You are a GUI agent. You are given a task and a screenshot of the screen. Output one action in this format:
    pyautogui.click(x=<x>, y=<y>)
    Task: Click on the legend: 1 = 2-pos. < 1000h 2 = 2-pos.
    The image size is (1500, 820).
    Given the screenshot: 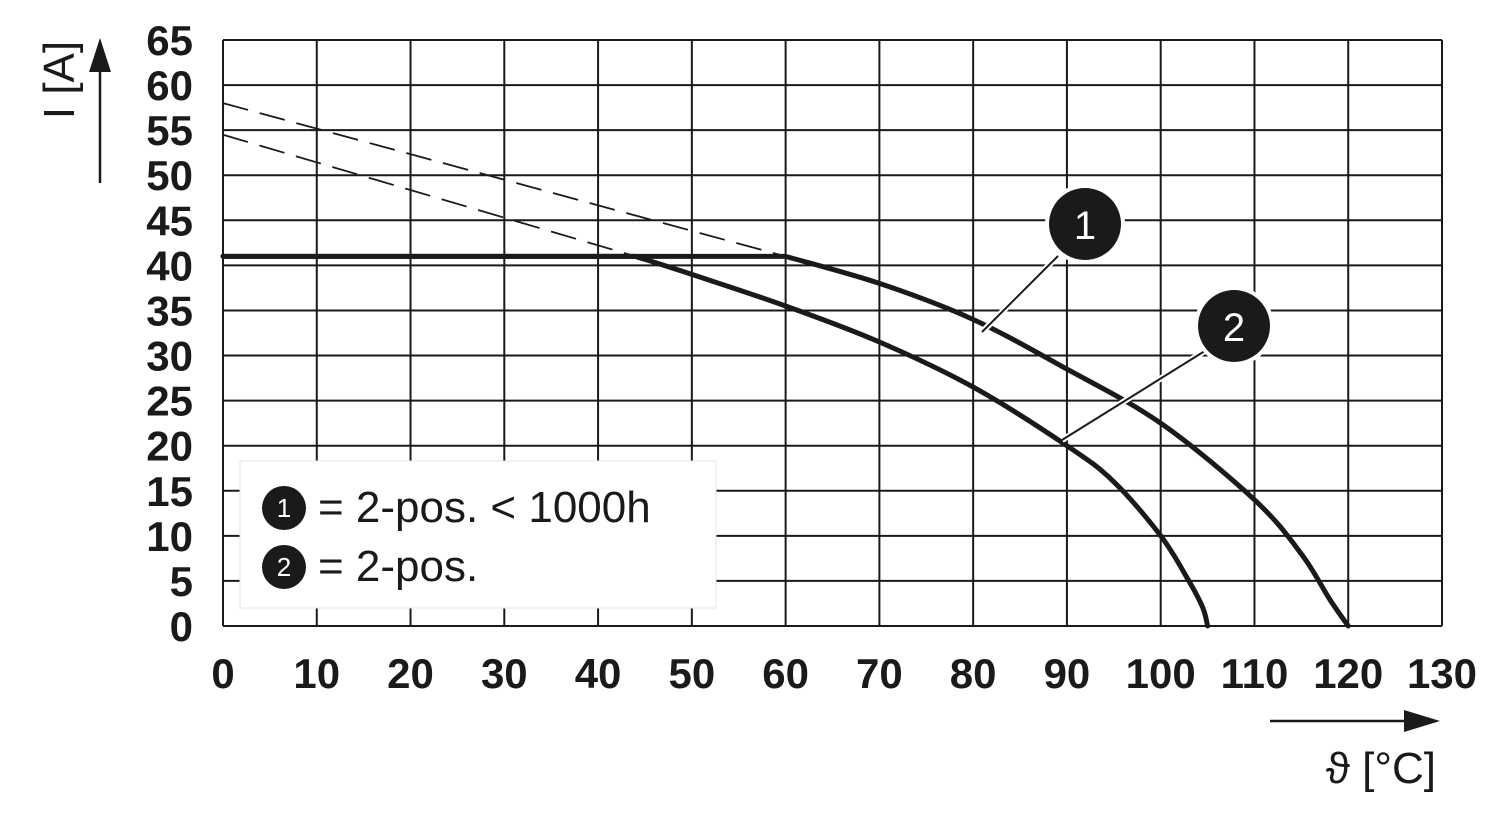 What is the action you would take?
    pyautogui.click(x=478, y=534)
    